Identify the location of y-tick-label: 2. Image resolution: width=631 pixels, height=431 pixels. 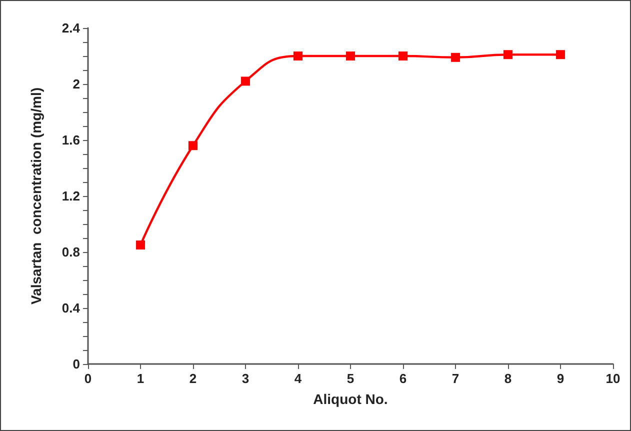
(76, 84).